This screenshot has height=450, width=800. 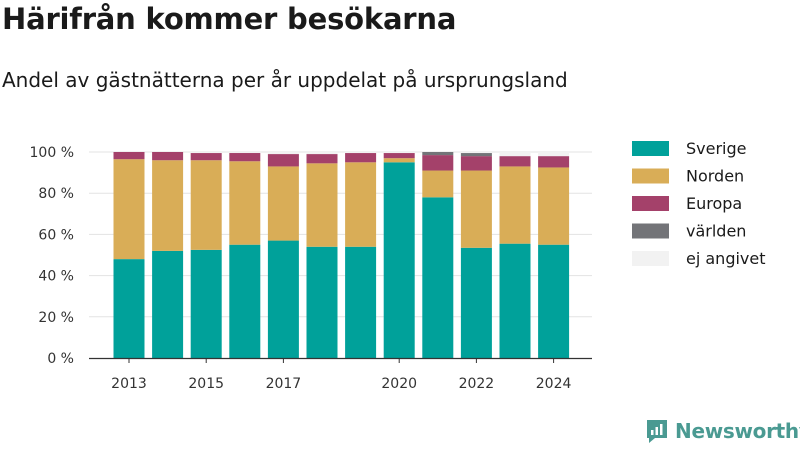 I want to click on bar-segment-europa-2017, so click(x=283, y=160).